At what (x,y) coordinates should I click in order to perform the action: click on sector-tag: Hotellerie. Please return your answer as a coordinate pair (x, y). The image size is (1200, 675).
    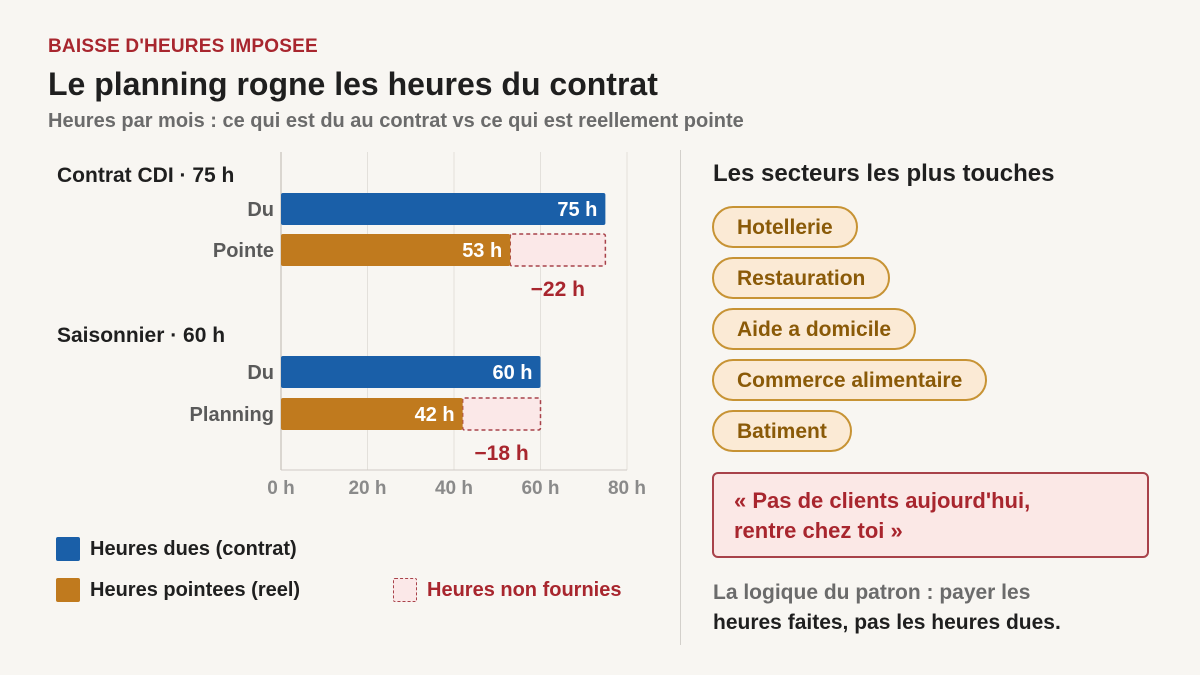
    Looking at the image, I should click on (785, 227).